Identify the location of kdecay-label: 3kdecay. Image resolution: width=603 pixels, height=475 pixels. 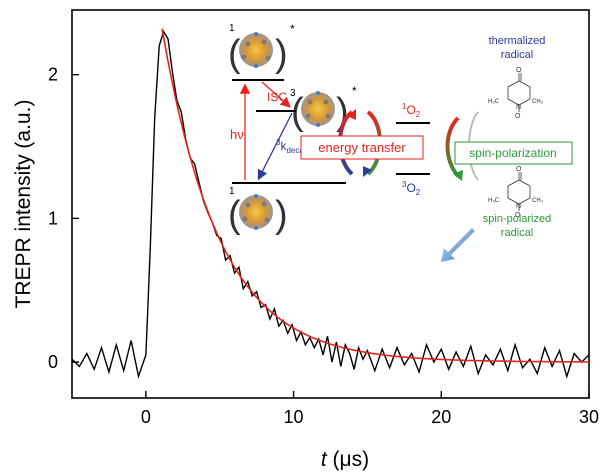
(292, 146).